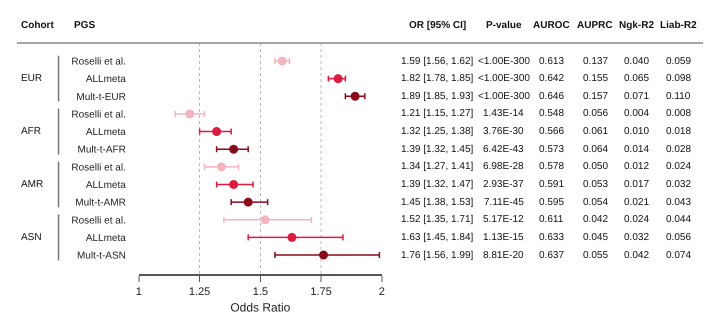 This screenshot has height=328, width=720. I want to click on text: 0.611, so click(551, 219).